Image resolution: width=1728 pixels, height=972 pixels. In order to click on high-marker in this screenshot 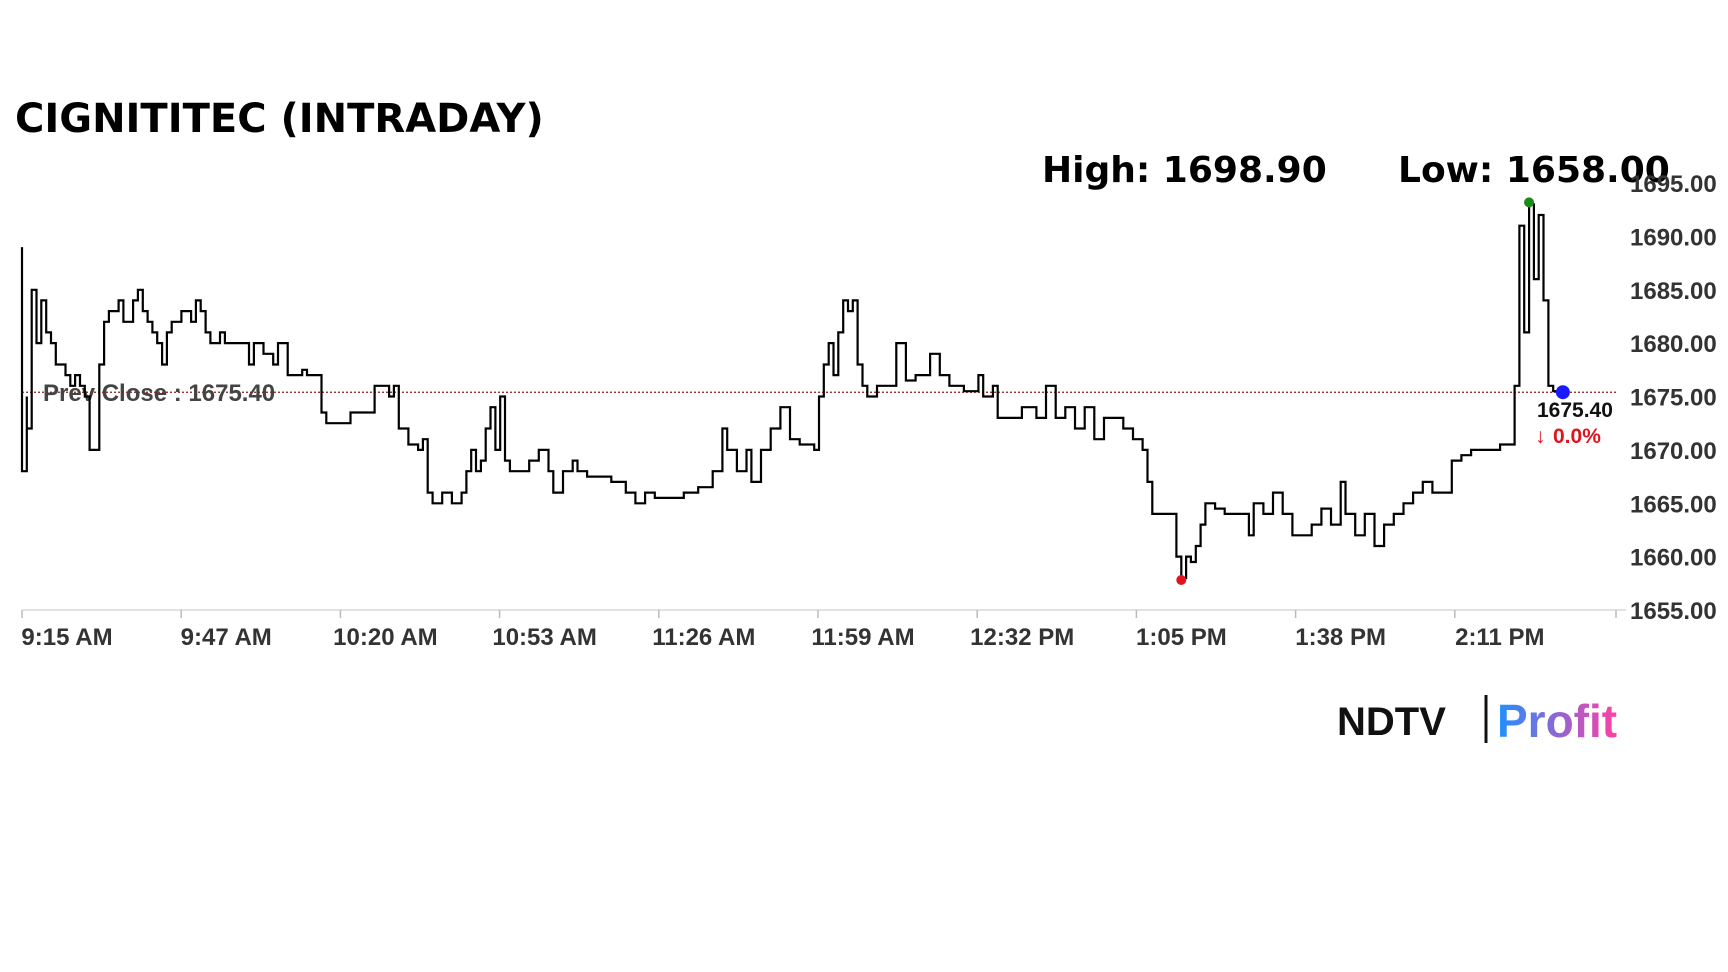, I will do `click(1529, 202)`.